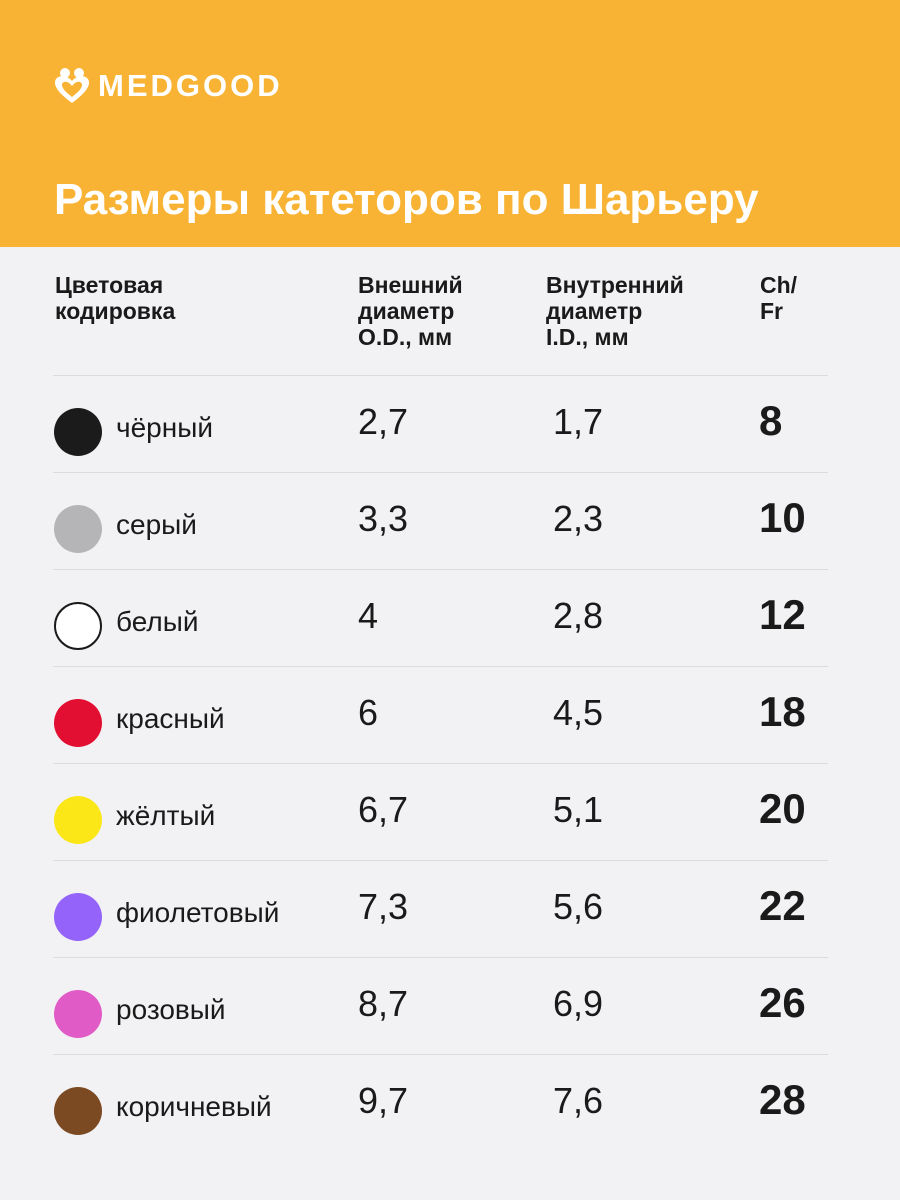 Image resolution: width=900 pixels, height=1200 pixels. What do you see at coordinates (171, 1009) in the screenshot?
I see `color-name: розовый` at bounding box center [171, 1009].